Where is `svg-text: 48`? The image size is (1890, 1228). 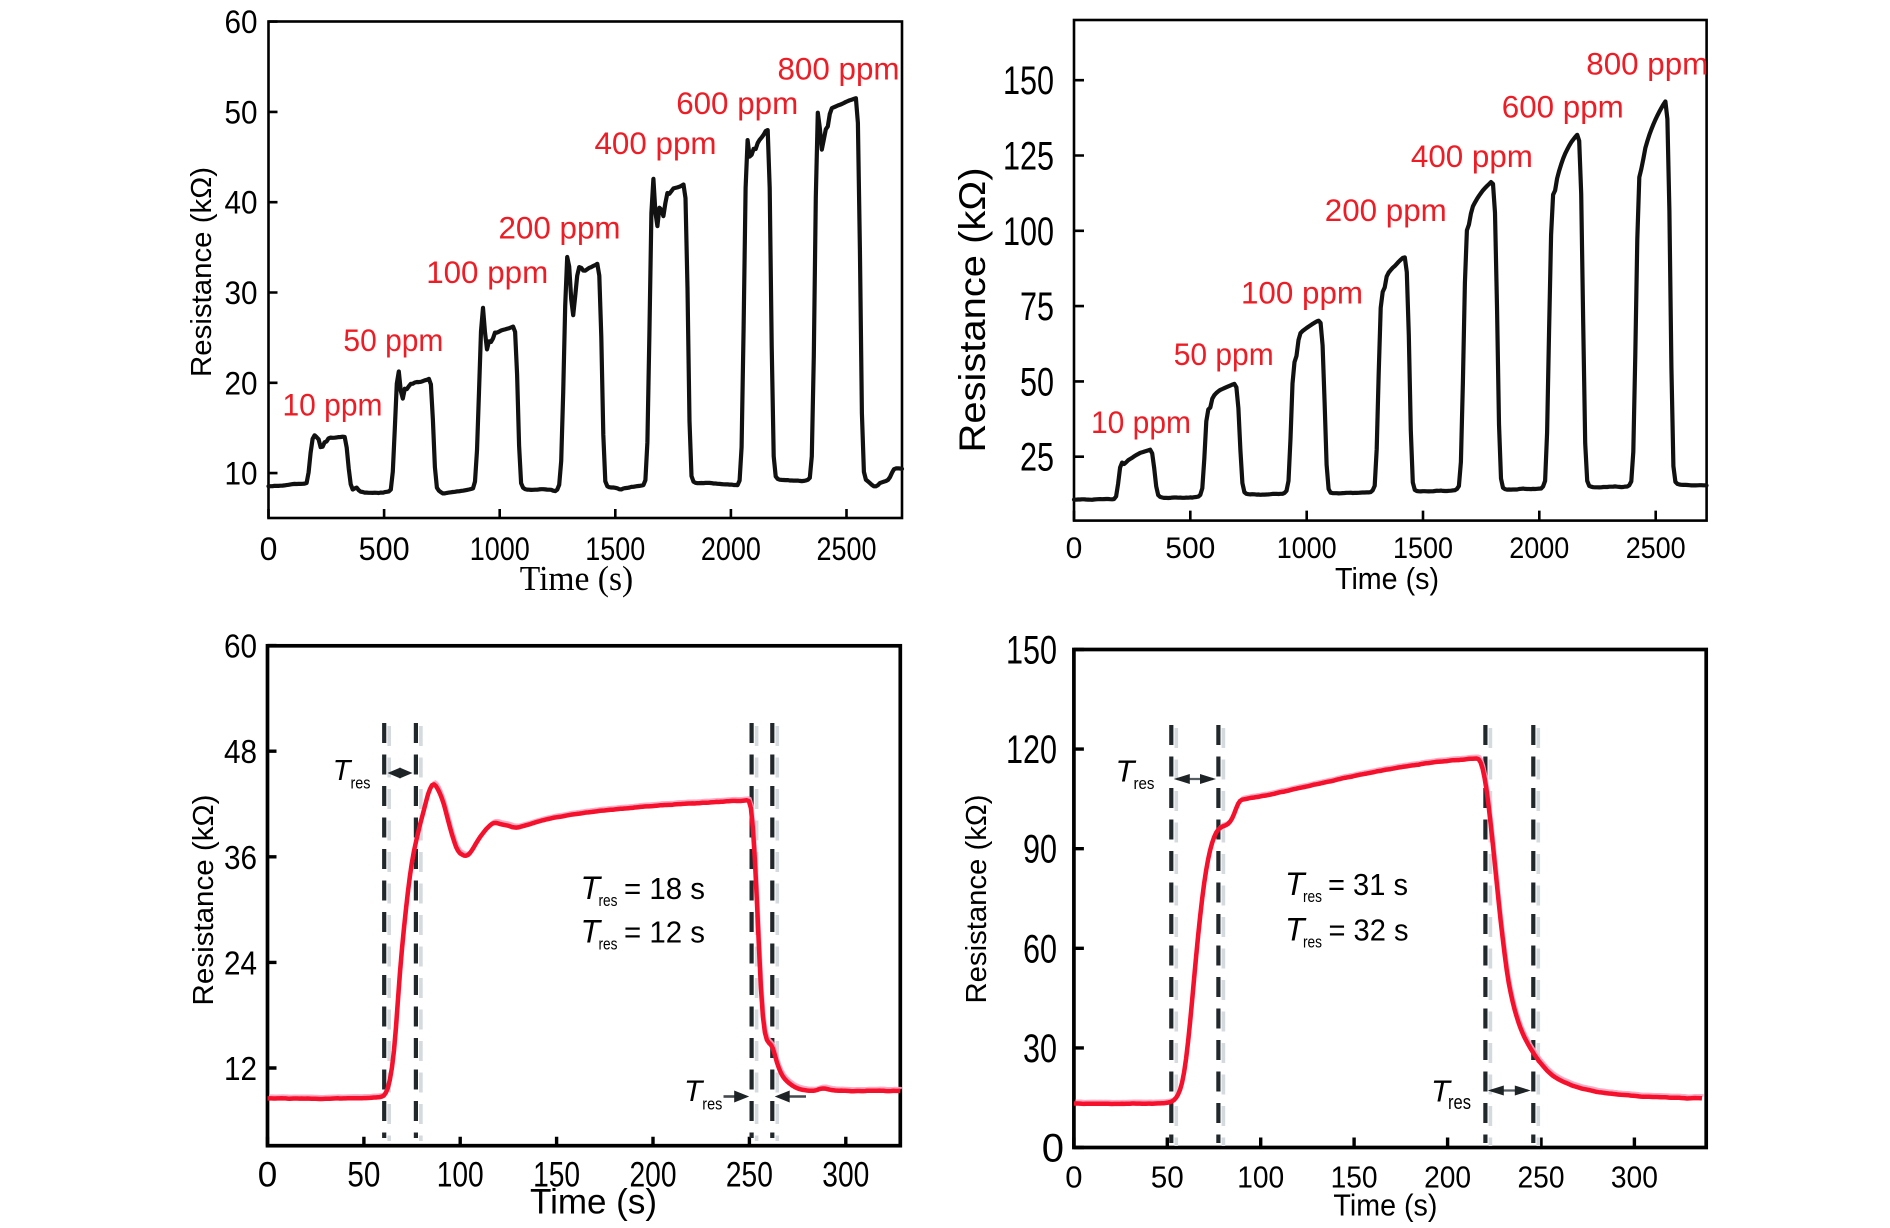 svg-text: 48 is located at coordinates (240, 751).